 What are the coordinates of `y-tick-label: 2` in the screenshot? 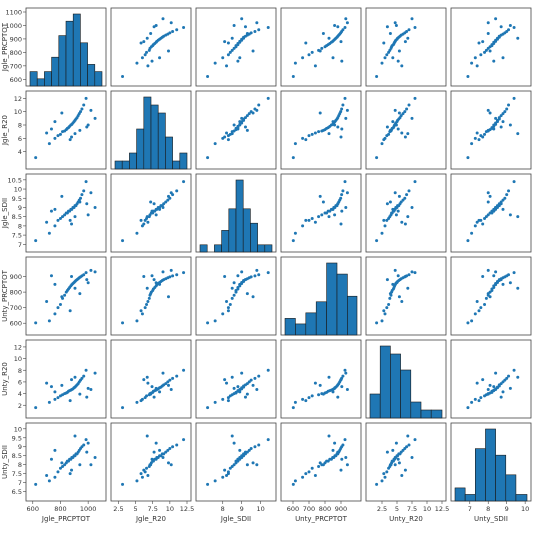 It's located at (20, 406).